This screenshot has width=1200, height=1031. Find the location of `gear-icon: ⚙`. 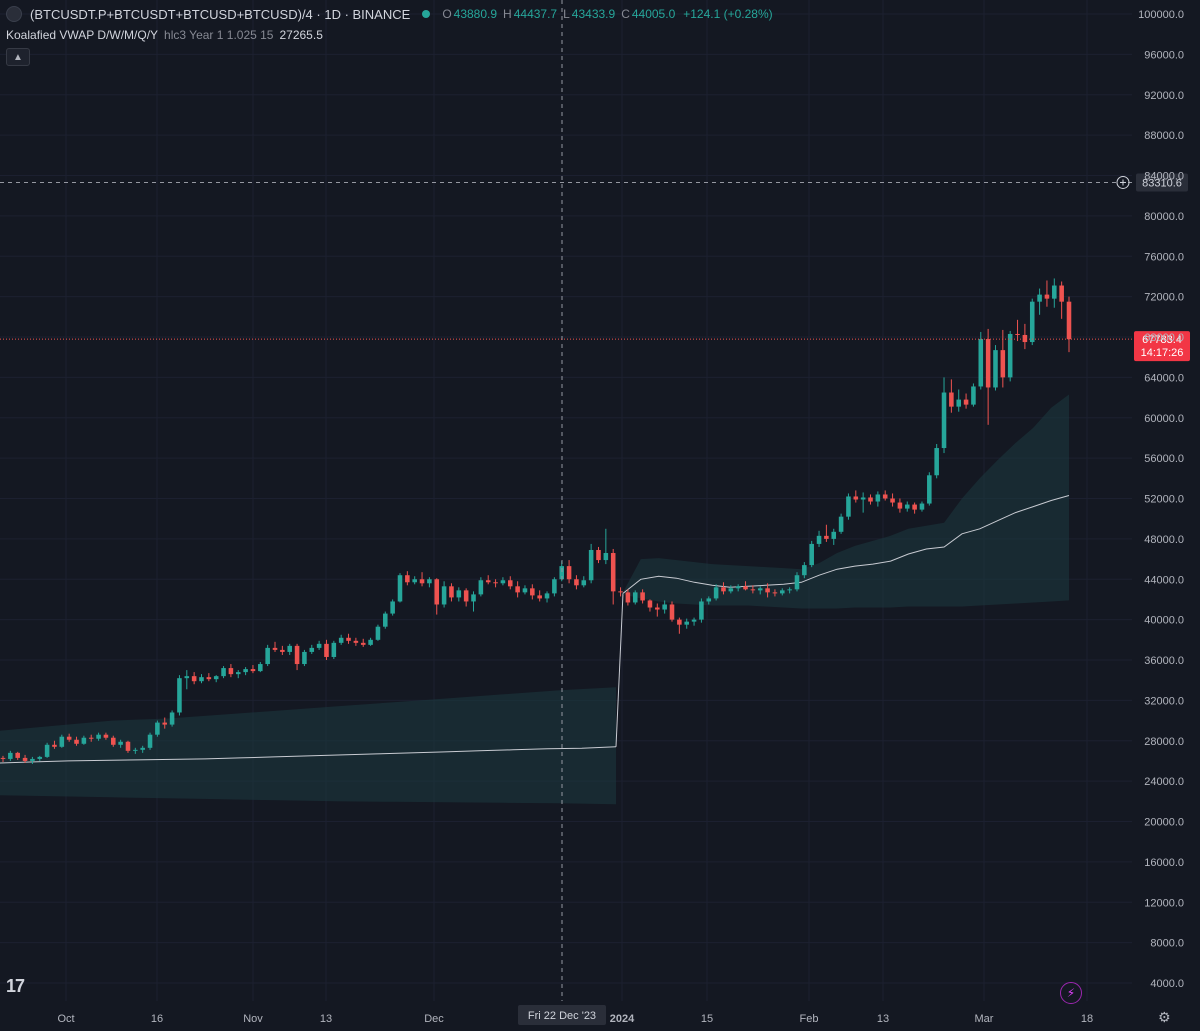

gear-icon: ⚙ is located at coordinates (1164, 1017).